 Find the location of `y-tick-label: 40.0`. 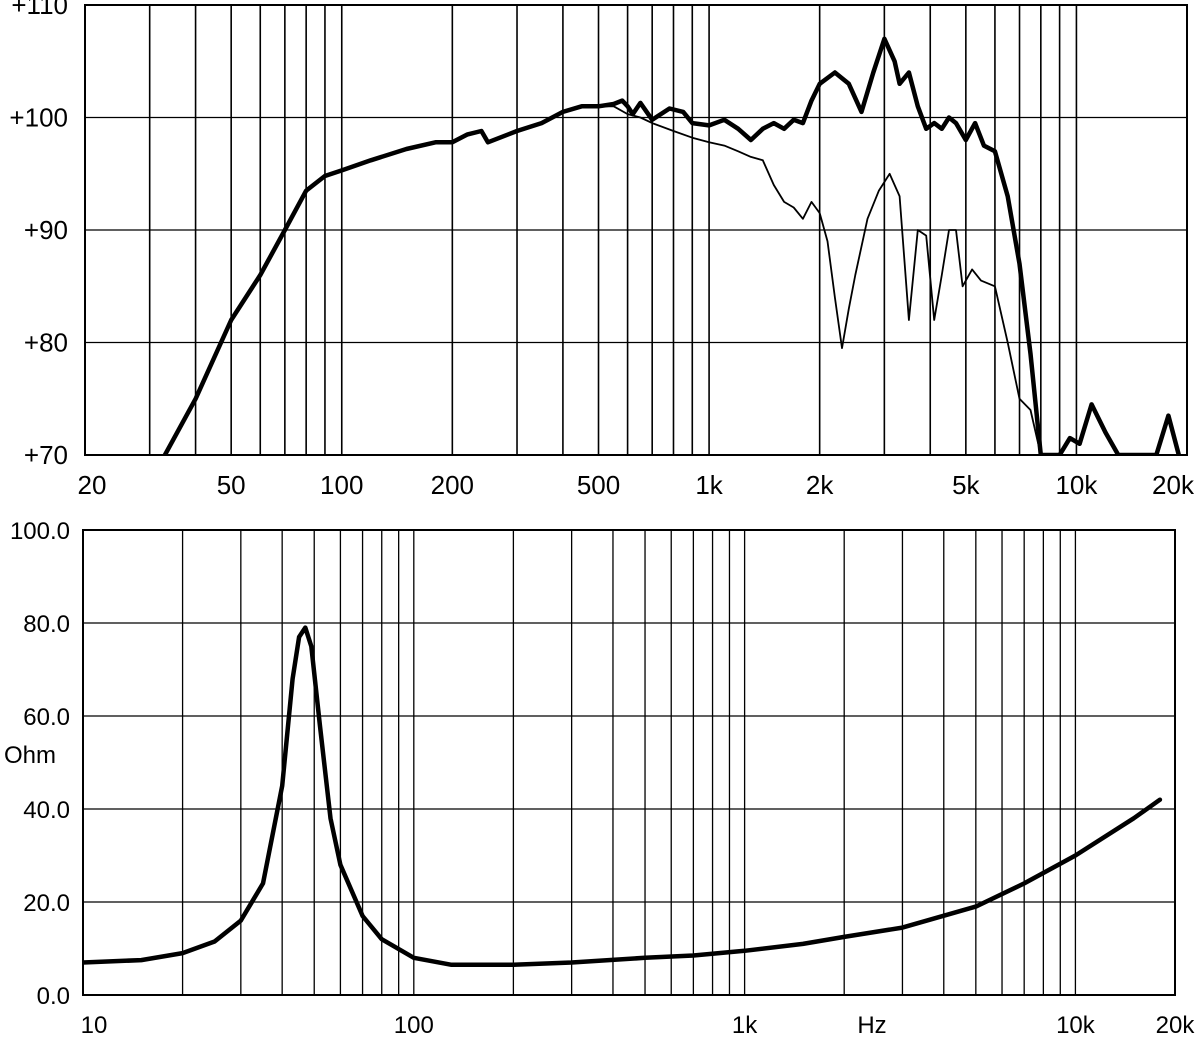

y-tick-label: 40.0 is located at coordinates (46, 810).